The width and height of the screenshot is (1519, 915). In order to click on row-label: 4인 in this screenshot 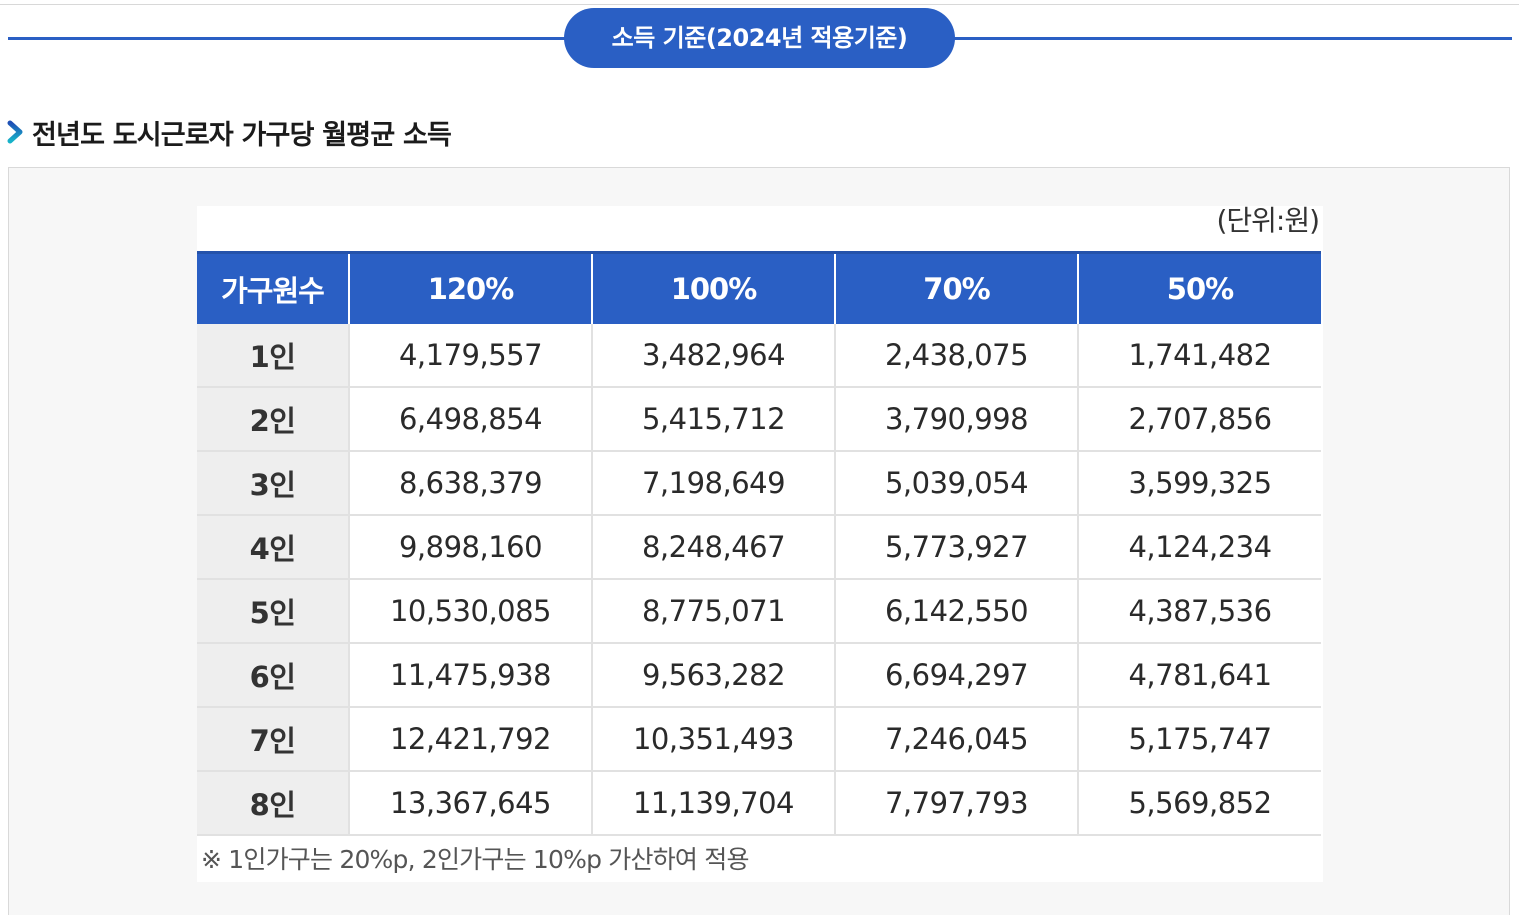, I will do `click(273, 547)`.